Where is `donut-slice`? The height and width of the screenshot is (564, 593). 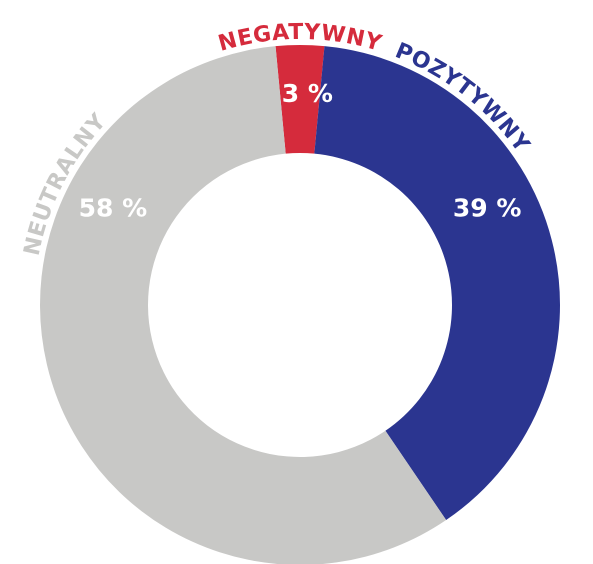
donut-slice is located at coordinates (300, 99).